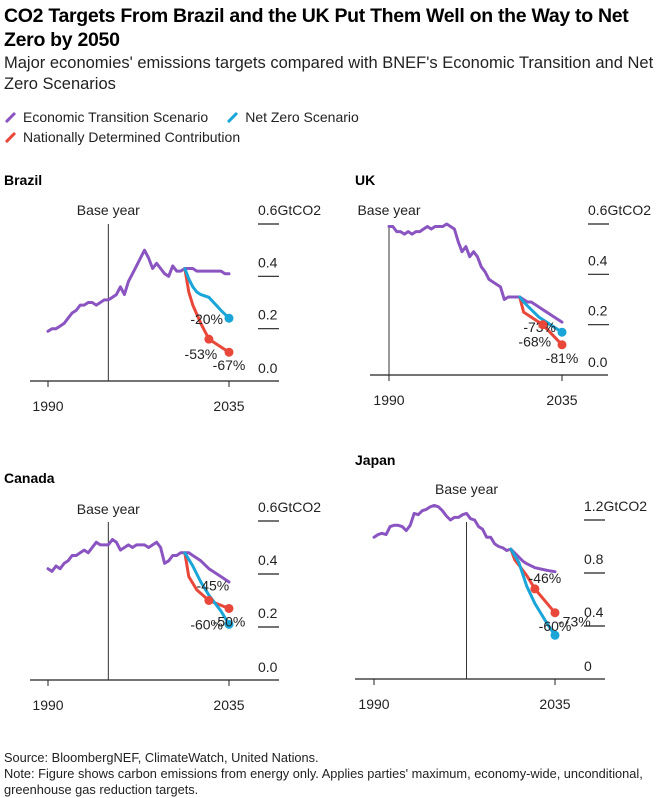 The height and width of the screenshot is (798, 671). I want to click on marker-label-net-zero: -73%, so click(574, 621).